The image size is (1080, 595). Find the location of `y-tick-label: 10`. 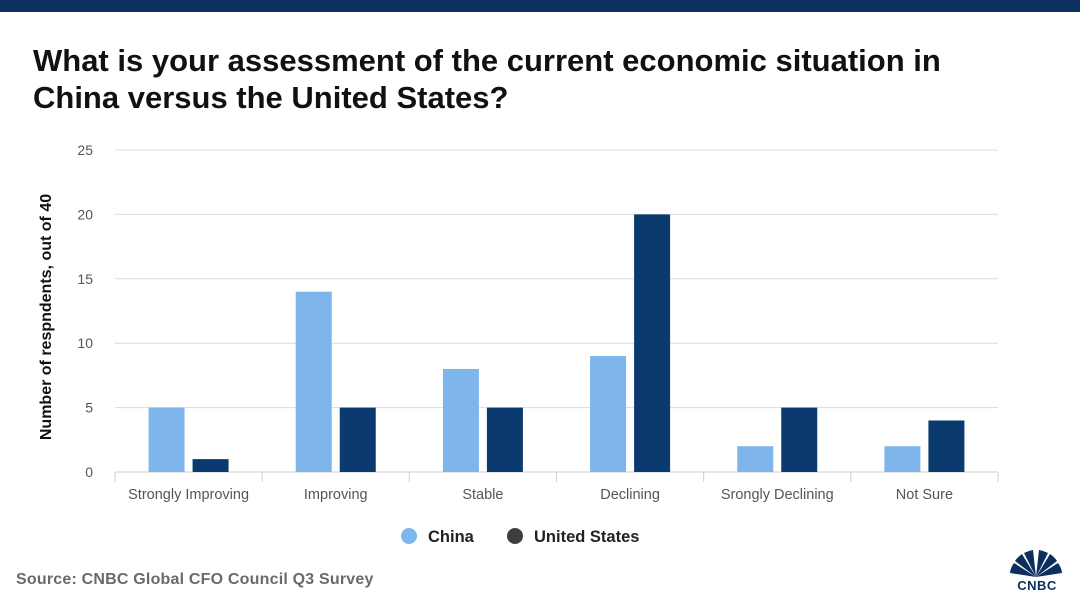

y-tick-label: 10 is located at coordinates (85, 343).